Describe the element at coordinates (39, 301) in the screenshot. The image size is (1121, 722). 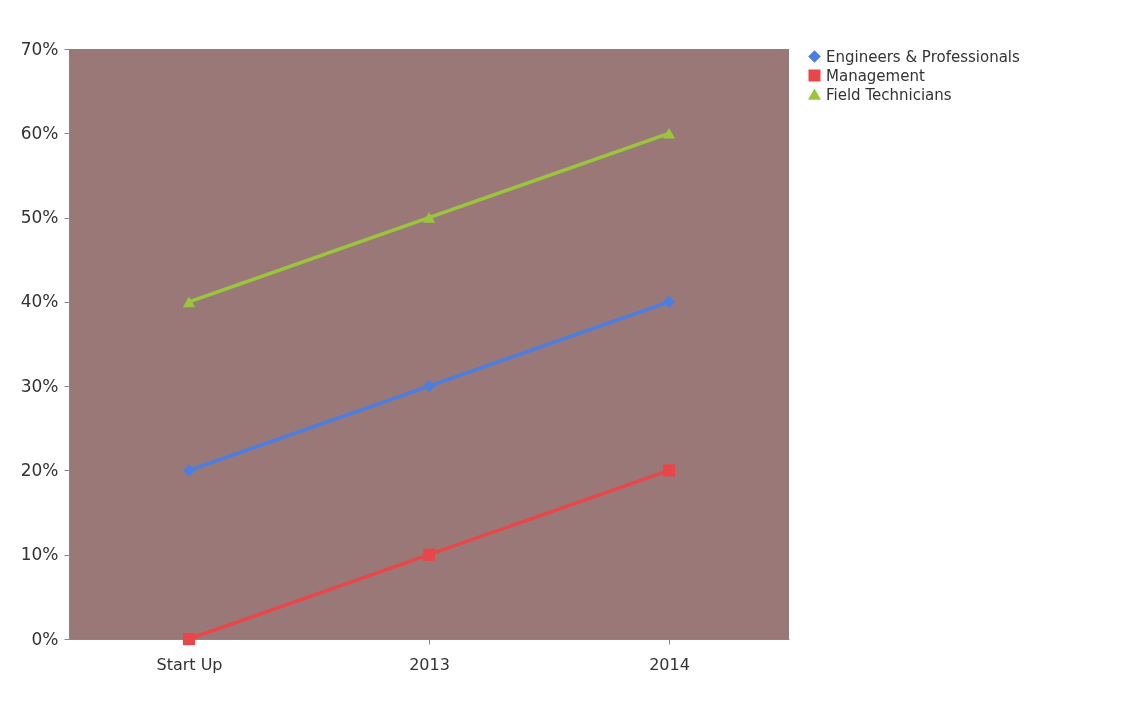
I see `y-tick-label: 40%` at that location.